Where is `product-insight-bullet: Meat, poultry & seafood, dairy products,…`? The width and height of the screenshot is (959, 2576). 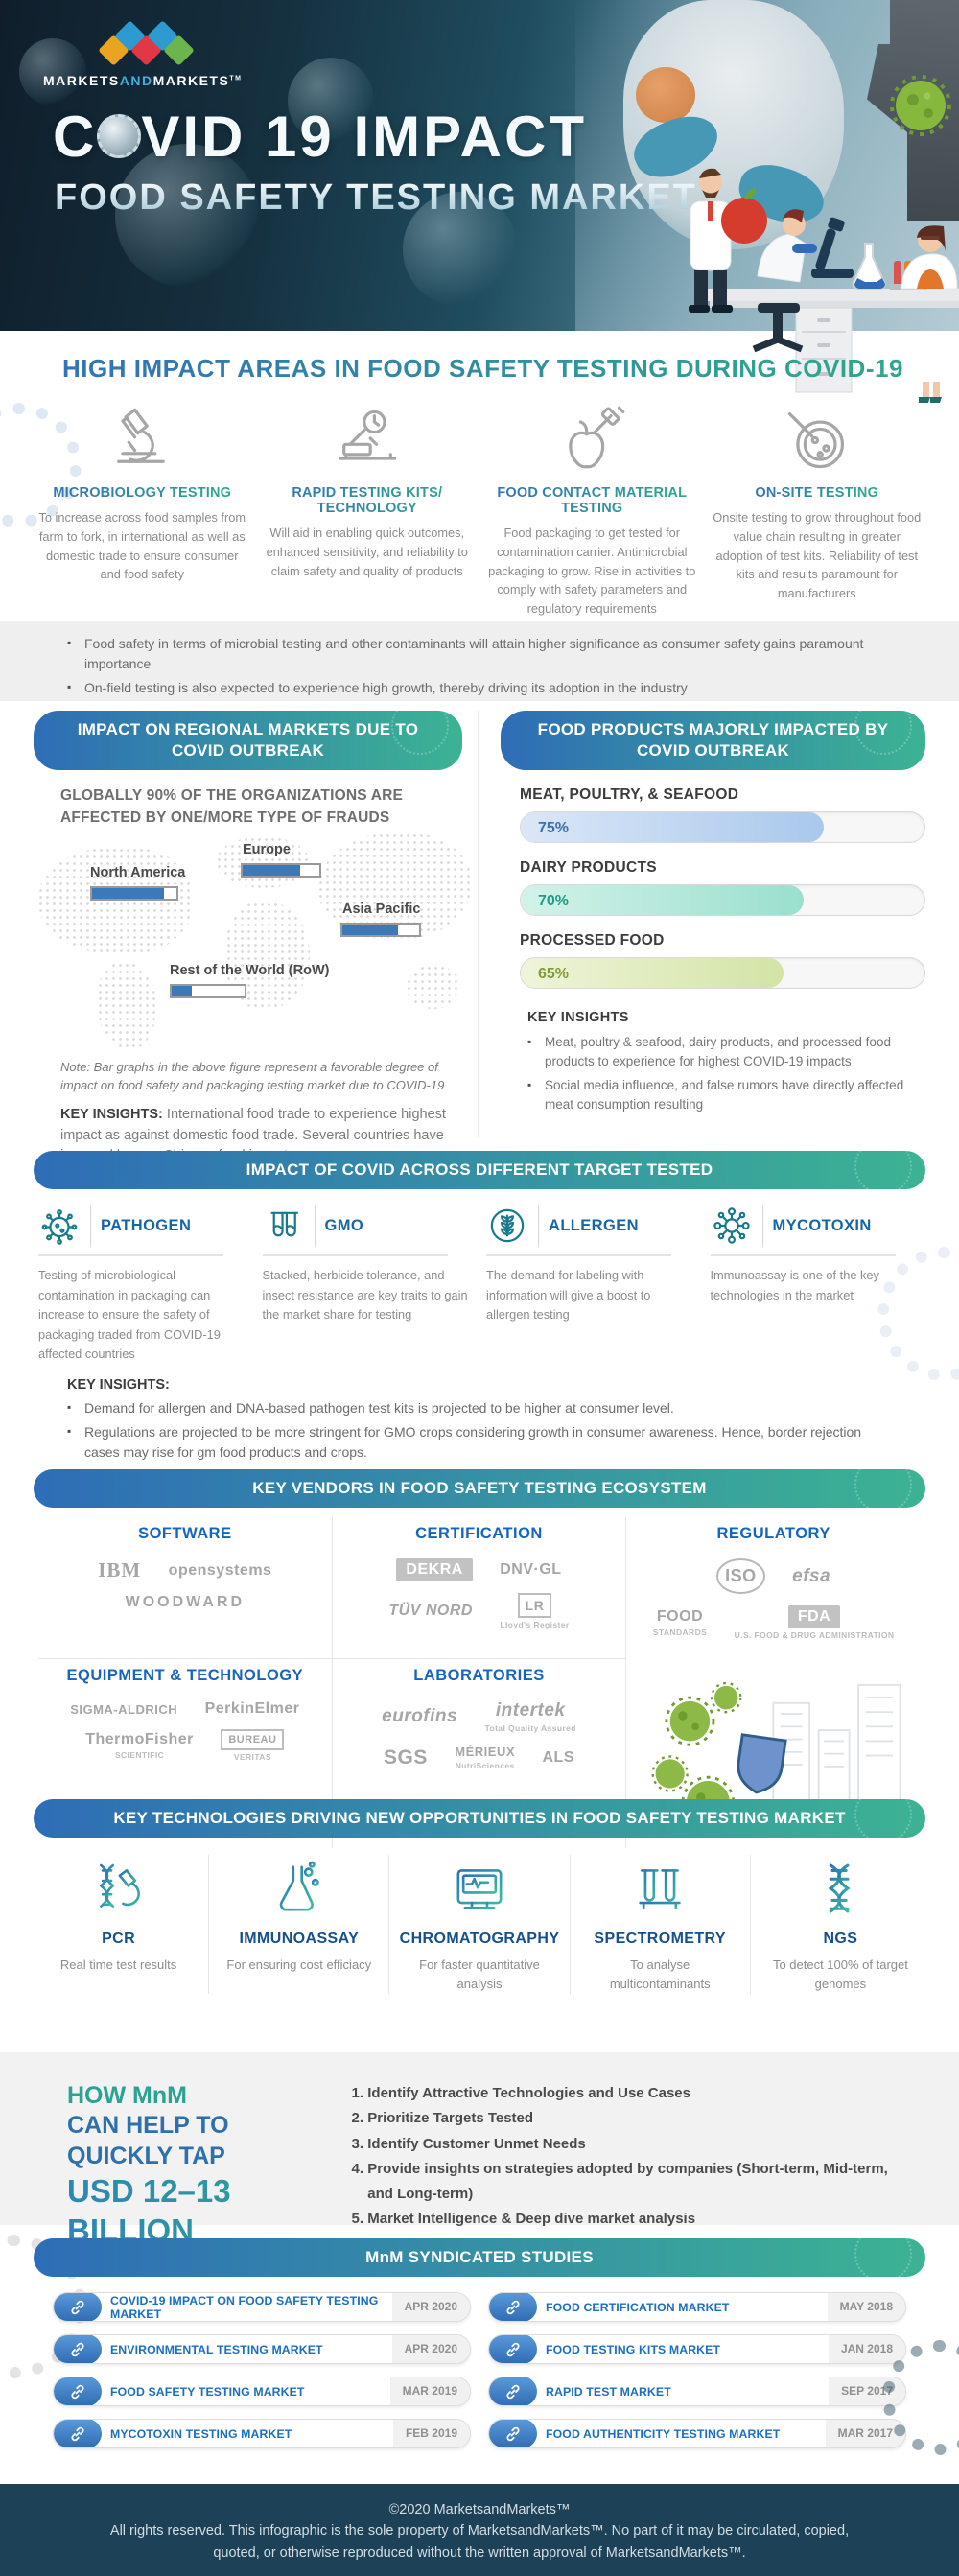 product-insight-bullet: Meat, poultry & seafood, dairy products,… is located at coordinates (726, 1052).